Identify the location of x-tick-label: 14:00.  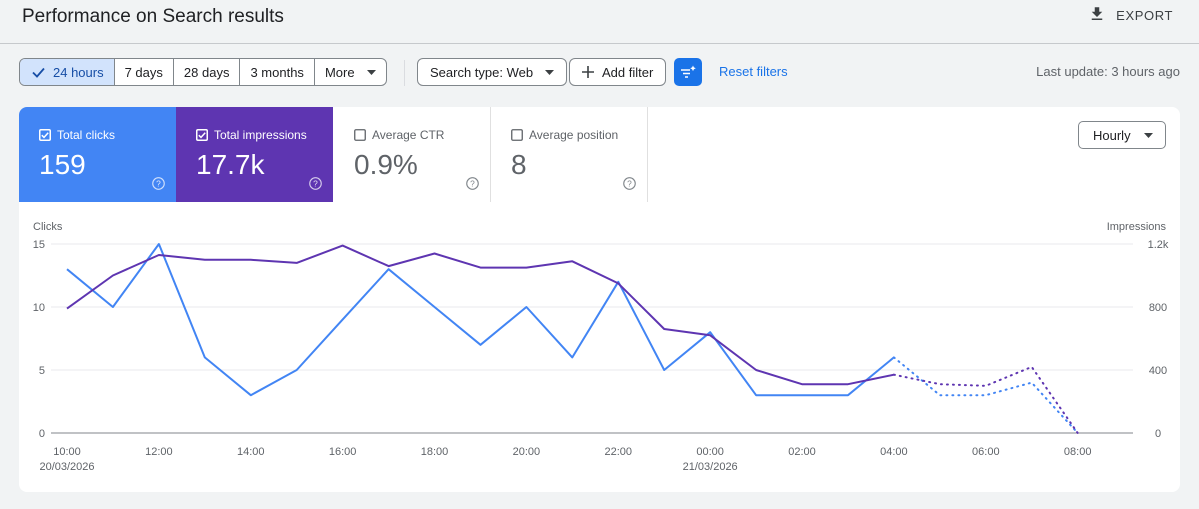
(251, 452).